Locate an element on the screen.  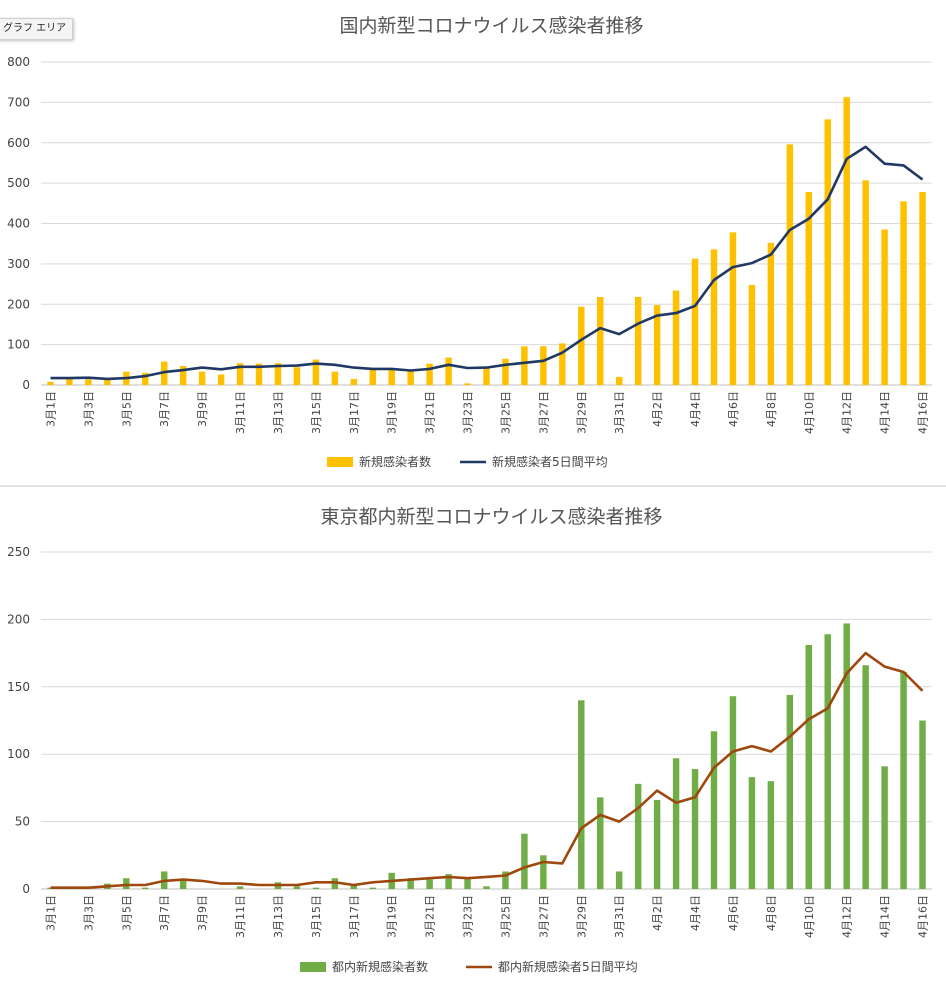
x-tick-label: 3月27日 is located at coordinates (543, 916).